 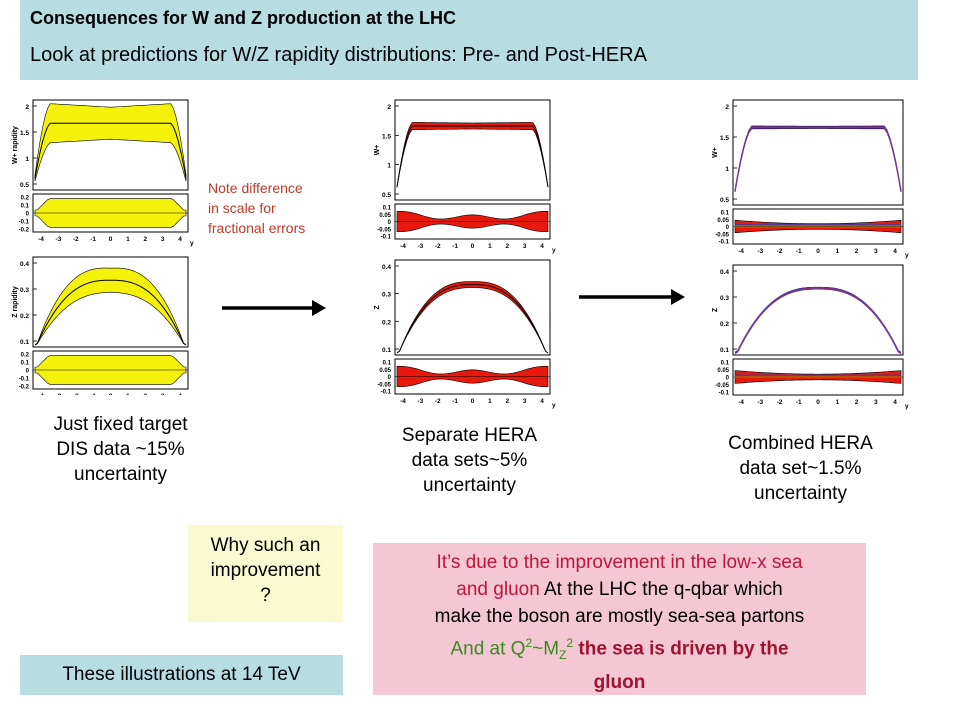 I want to click on explanation-line: And at Q2~MZ2 the sea is driven by the, so click(x=619, y=649).